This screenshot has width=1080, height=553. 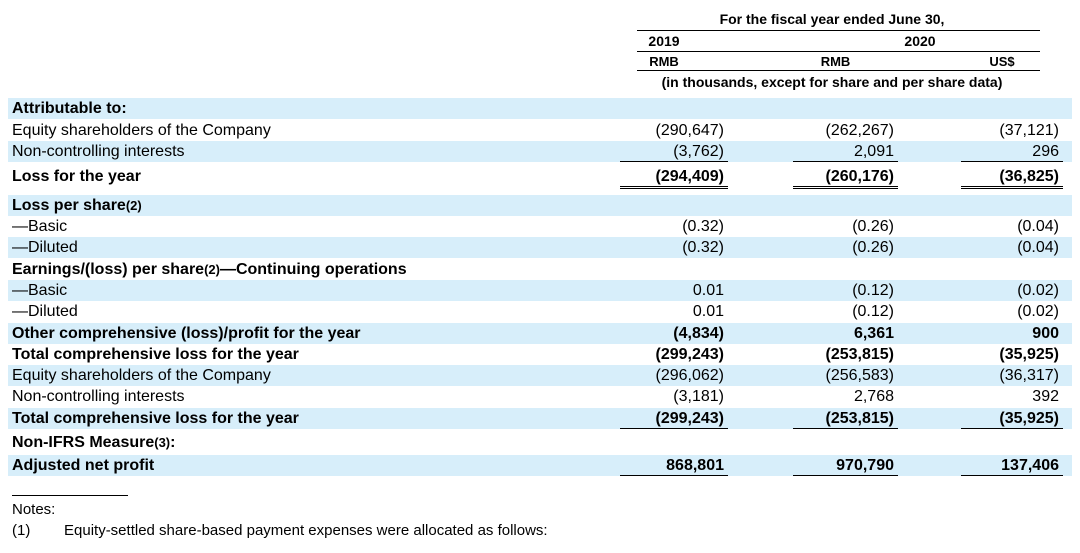 I want to click on value-col-1: (294,409), so click(x=674, y=177).